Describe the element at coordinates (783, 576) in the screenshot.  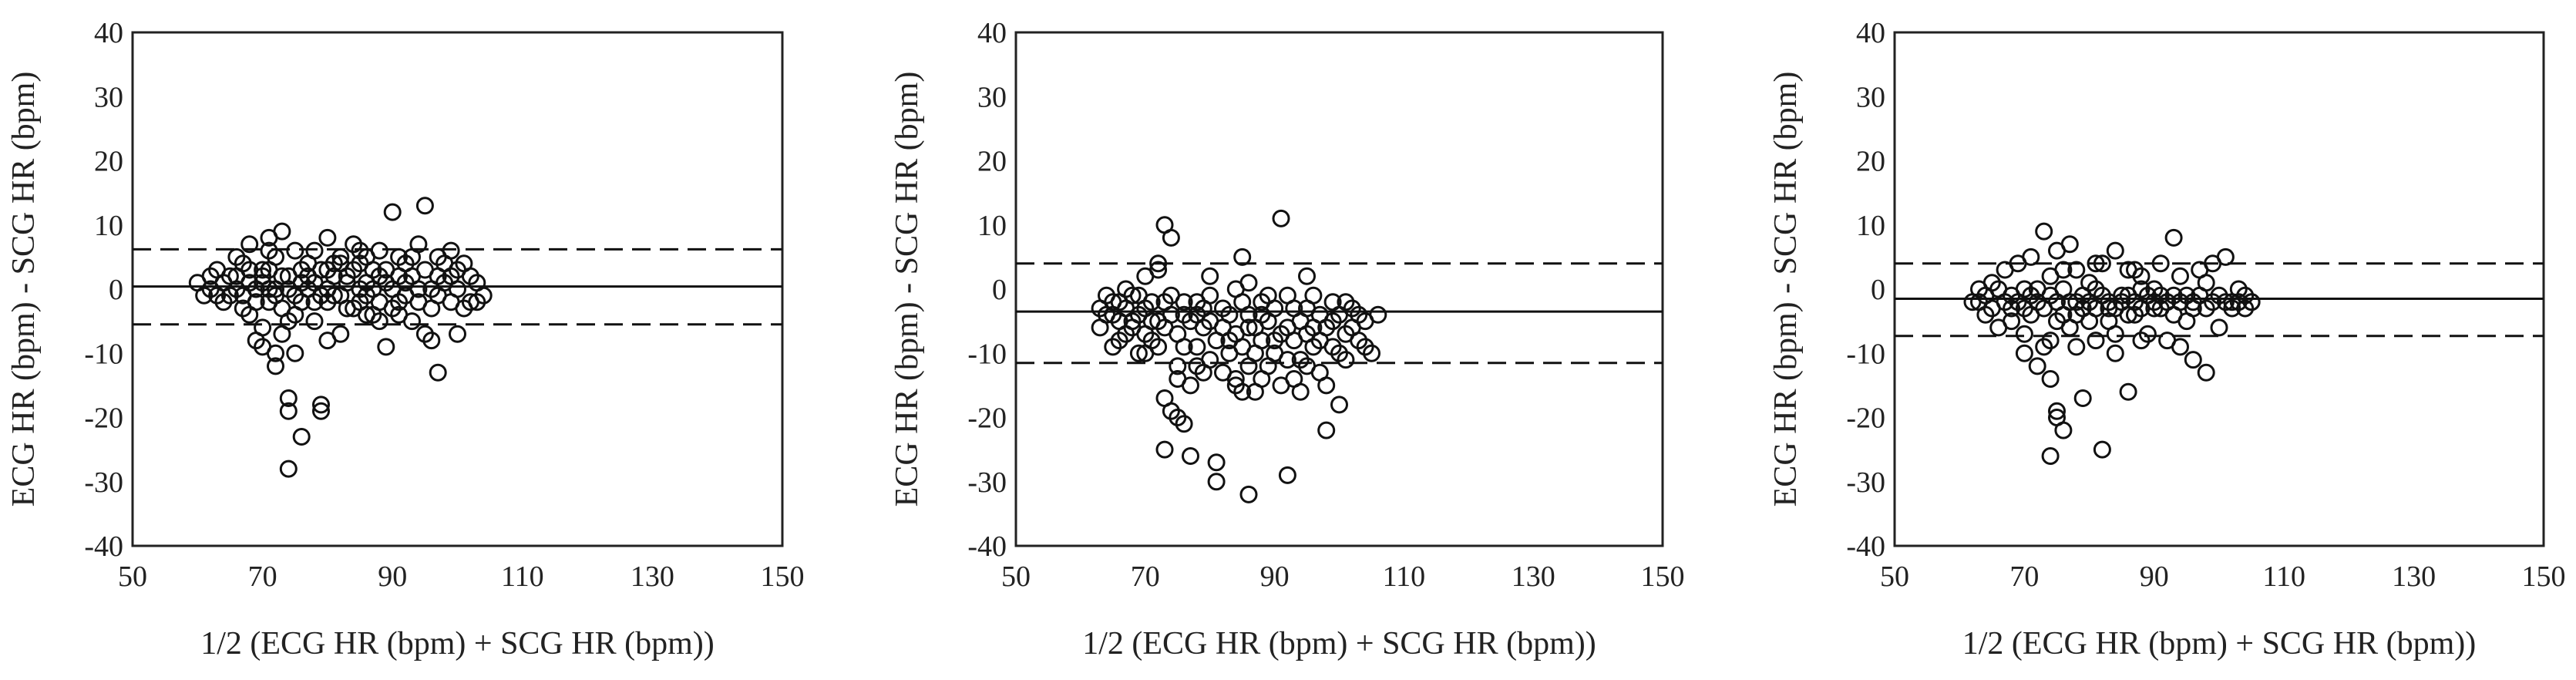
I see `x-tick-label: 150` at that location.